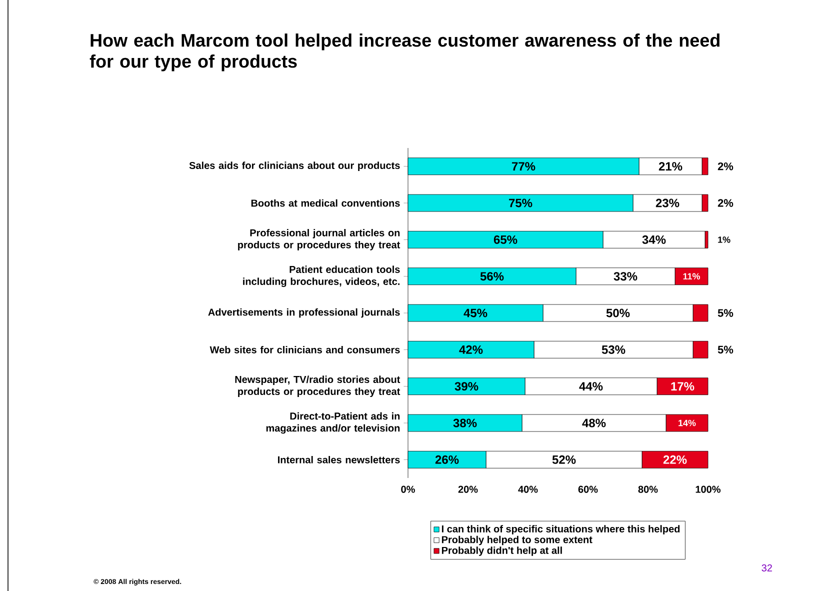 This screenshot has height=591, width=814. Describe the element at coordinates (724, 239) in the screenshot. I see `data-label: 1%` at that location.